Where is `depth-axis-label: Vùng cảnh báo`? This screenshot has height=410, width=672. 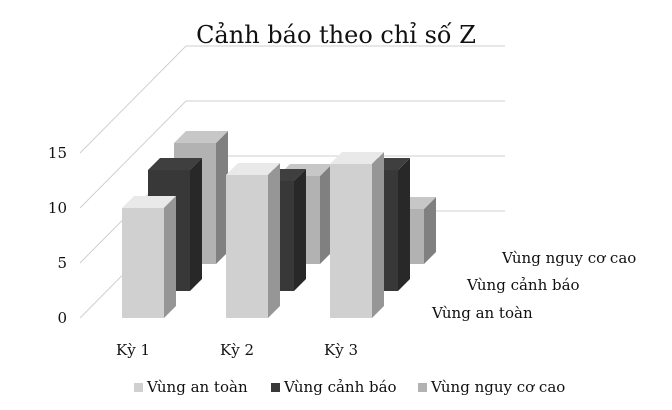 depth-axis-label: Vùng cảnh báo is located at coordinates (523, 285).